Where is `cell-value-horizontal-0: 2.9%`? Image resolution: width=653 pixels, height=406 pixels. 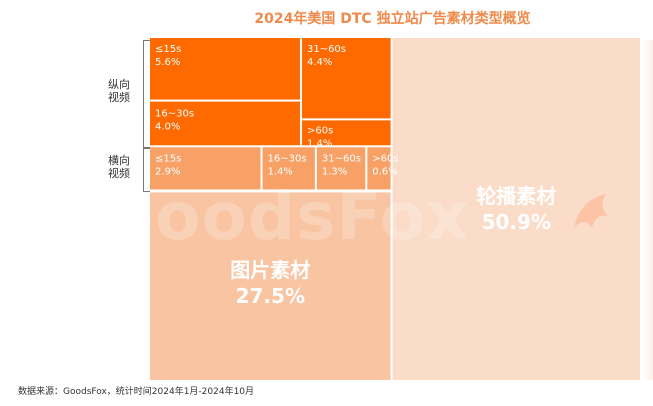 cell-value-horizontal-0: 2.9% is located at coordinates (167, 171).